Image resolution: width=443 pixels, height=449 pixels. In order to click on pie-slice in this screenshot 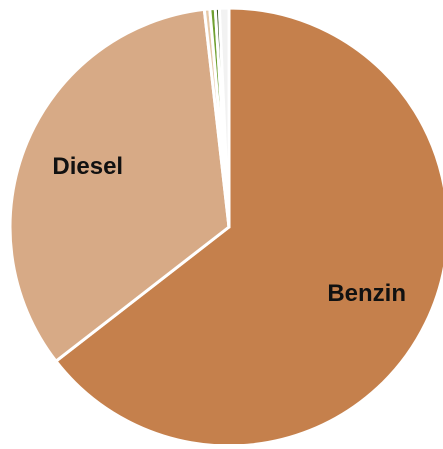, I will do `click(224, 117)`.